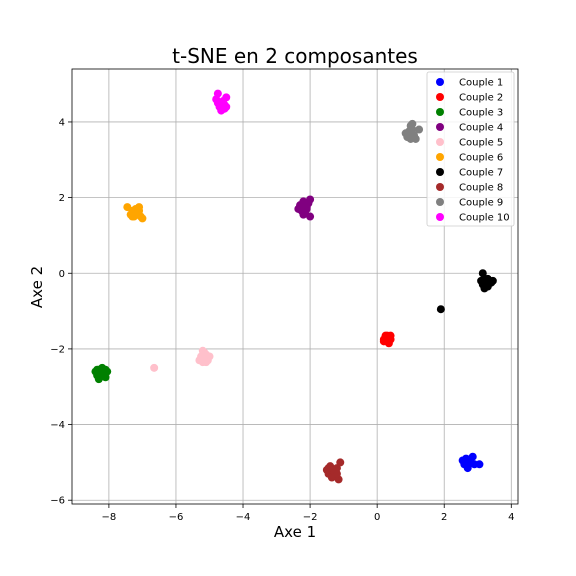 This screenshot has height=576, width=576. What do you see at coordinates (511, 517) in the screenshot?
I see `x-tick-label: 4` at bounding box center [511, 517].